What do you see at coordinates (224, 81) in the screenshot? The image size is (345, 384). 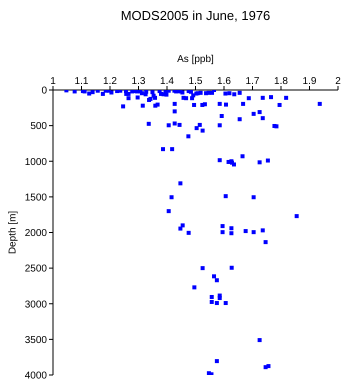 I see `x-tick-label: 1.6` at bounding box center [224, 81].